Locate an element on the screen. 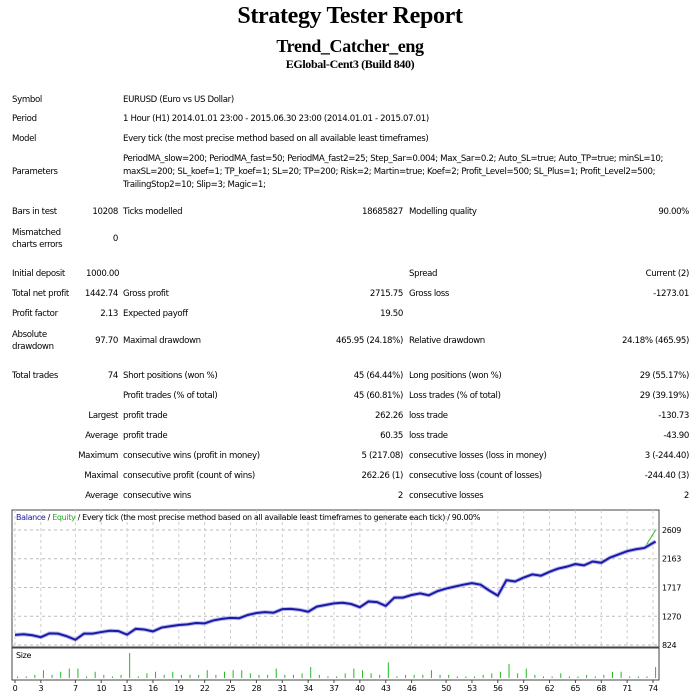  y-tick-label: 2609 is located at coordinates (671, 530).